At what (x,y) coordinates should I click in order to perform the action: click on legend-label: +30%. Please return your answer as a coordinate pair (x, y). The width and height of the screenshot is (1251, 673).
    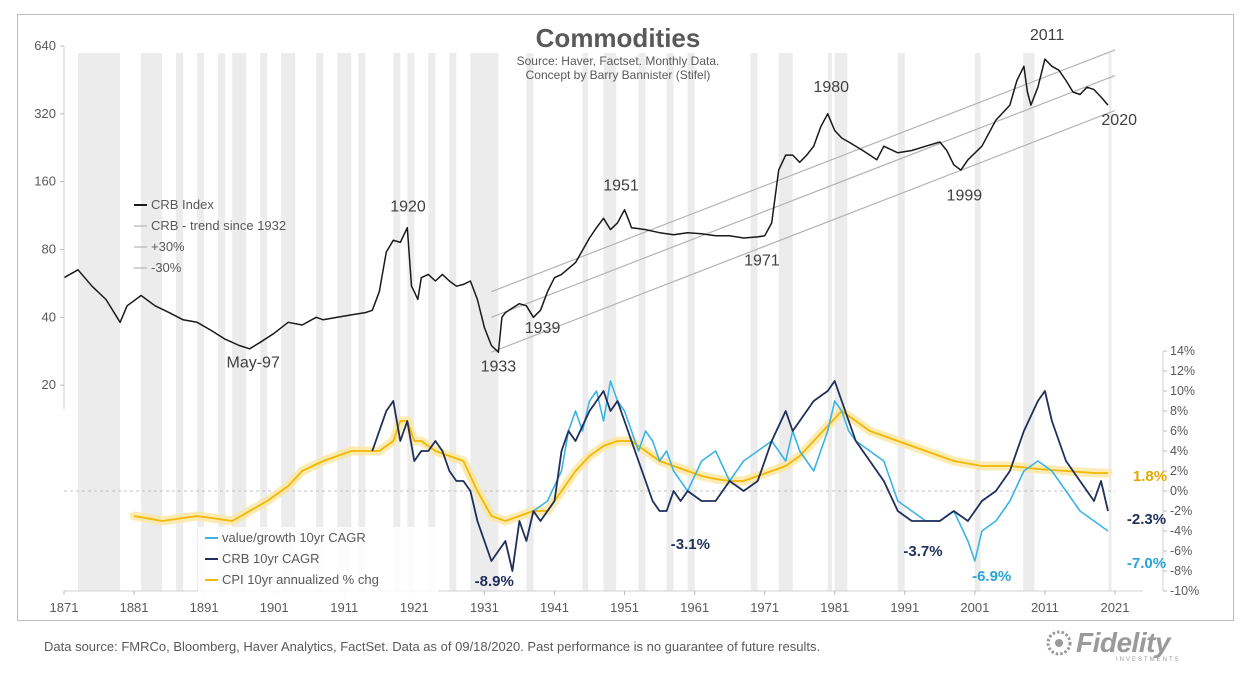
    Looking at the image, I should click on (168, 246).